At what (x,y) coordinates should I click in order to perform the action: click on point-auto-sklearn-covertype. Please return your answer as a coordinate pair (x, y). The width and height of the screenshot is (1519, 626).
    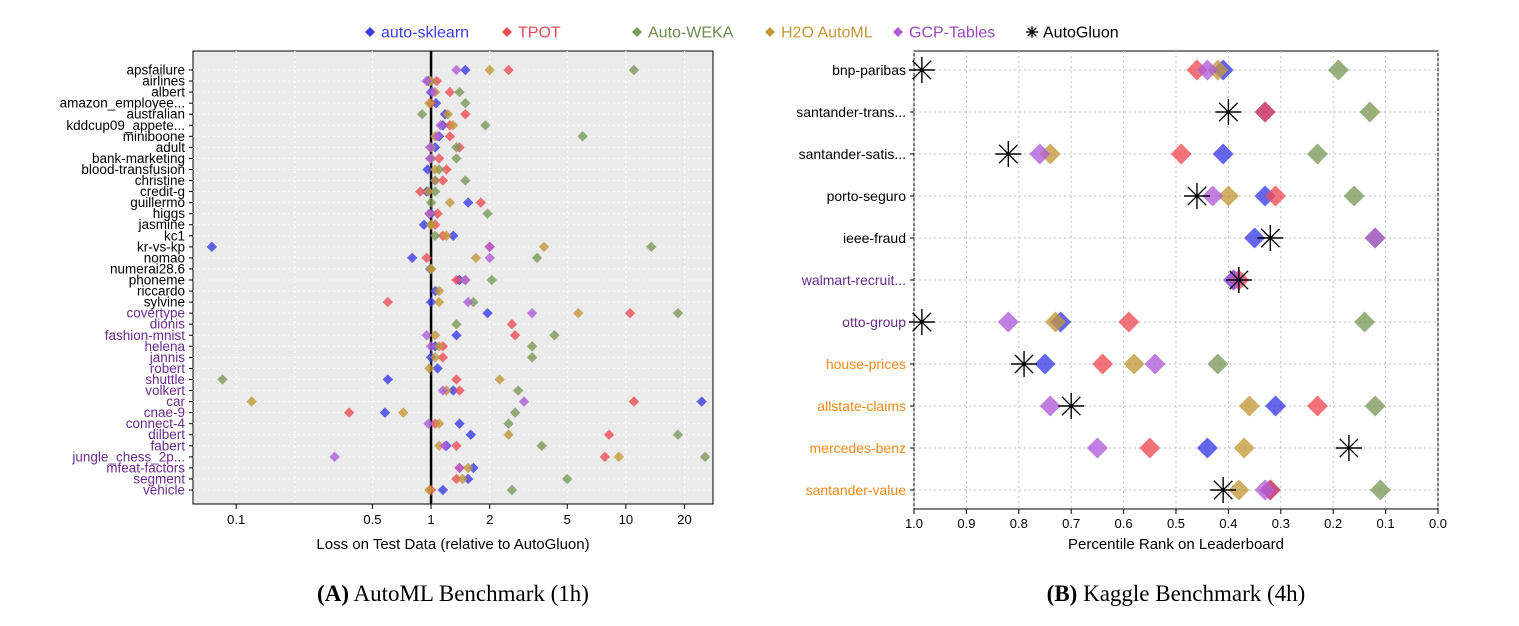
    Looking at the image, I should click on (487, 313).